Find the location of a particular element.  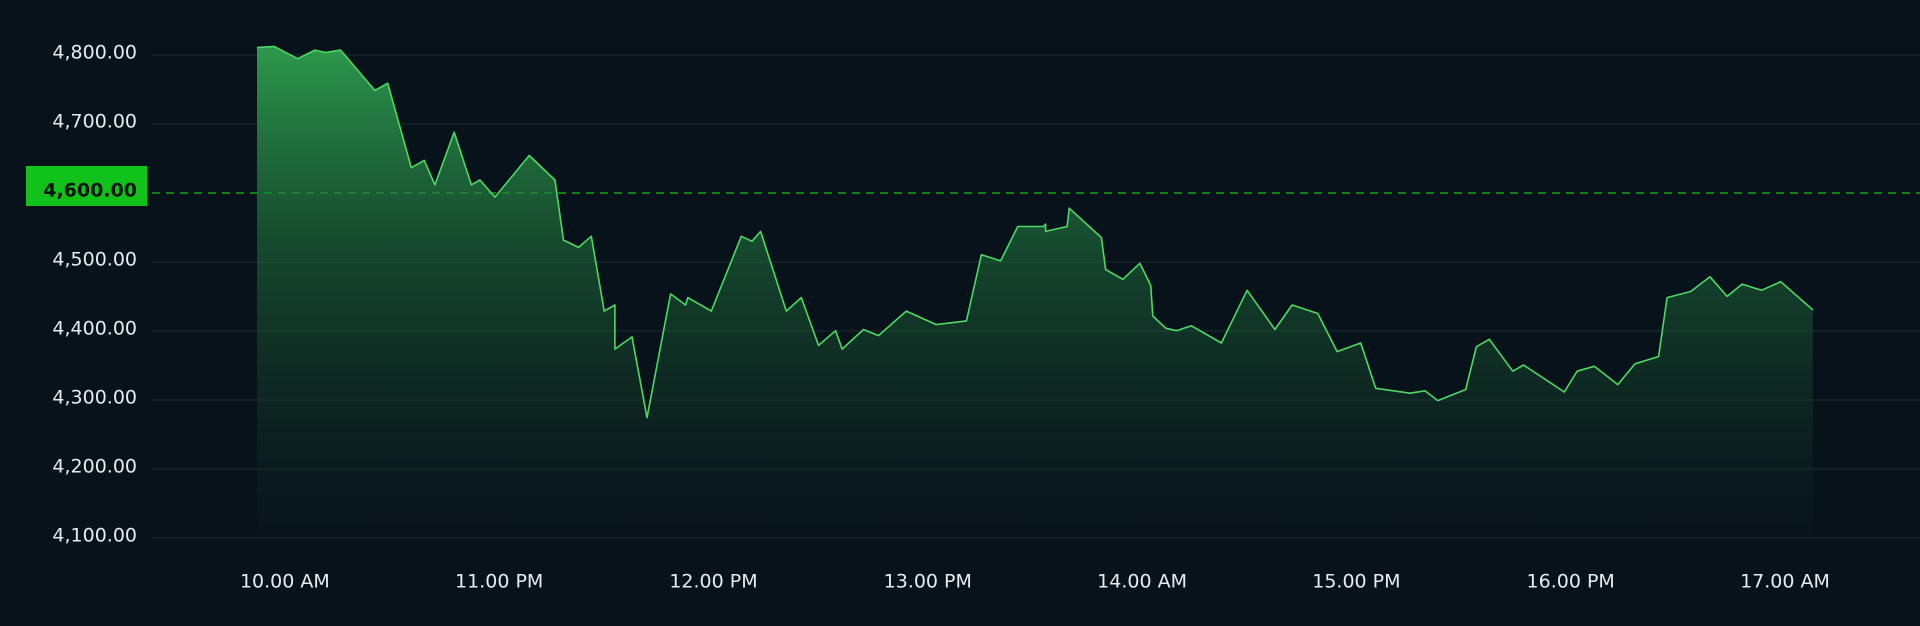

y-tick-label: 4,200.00 is located at coordinates (94, 467).